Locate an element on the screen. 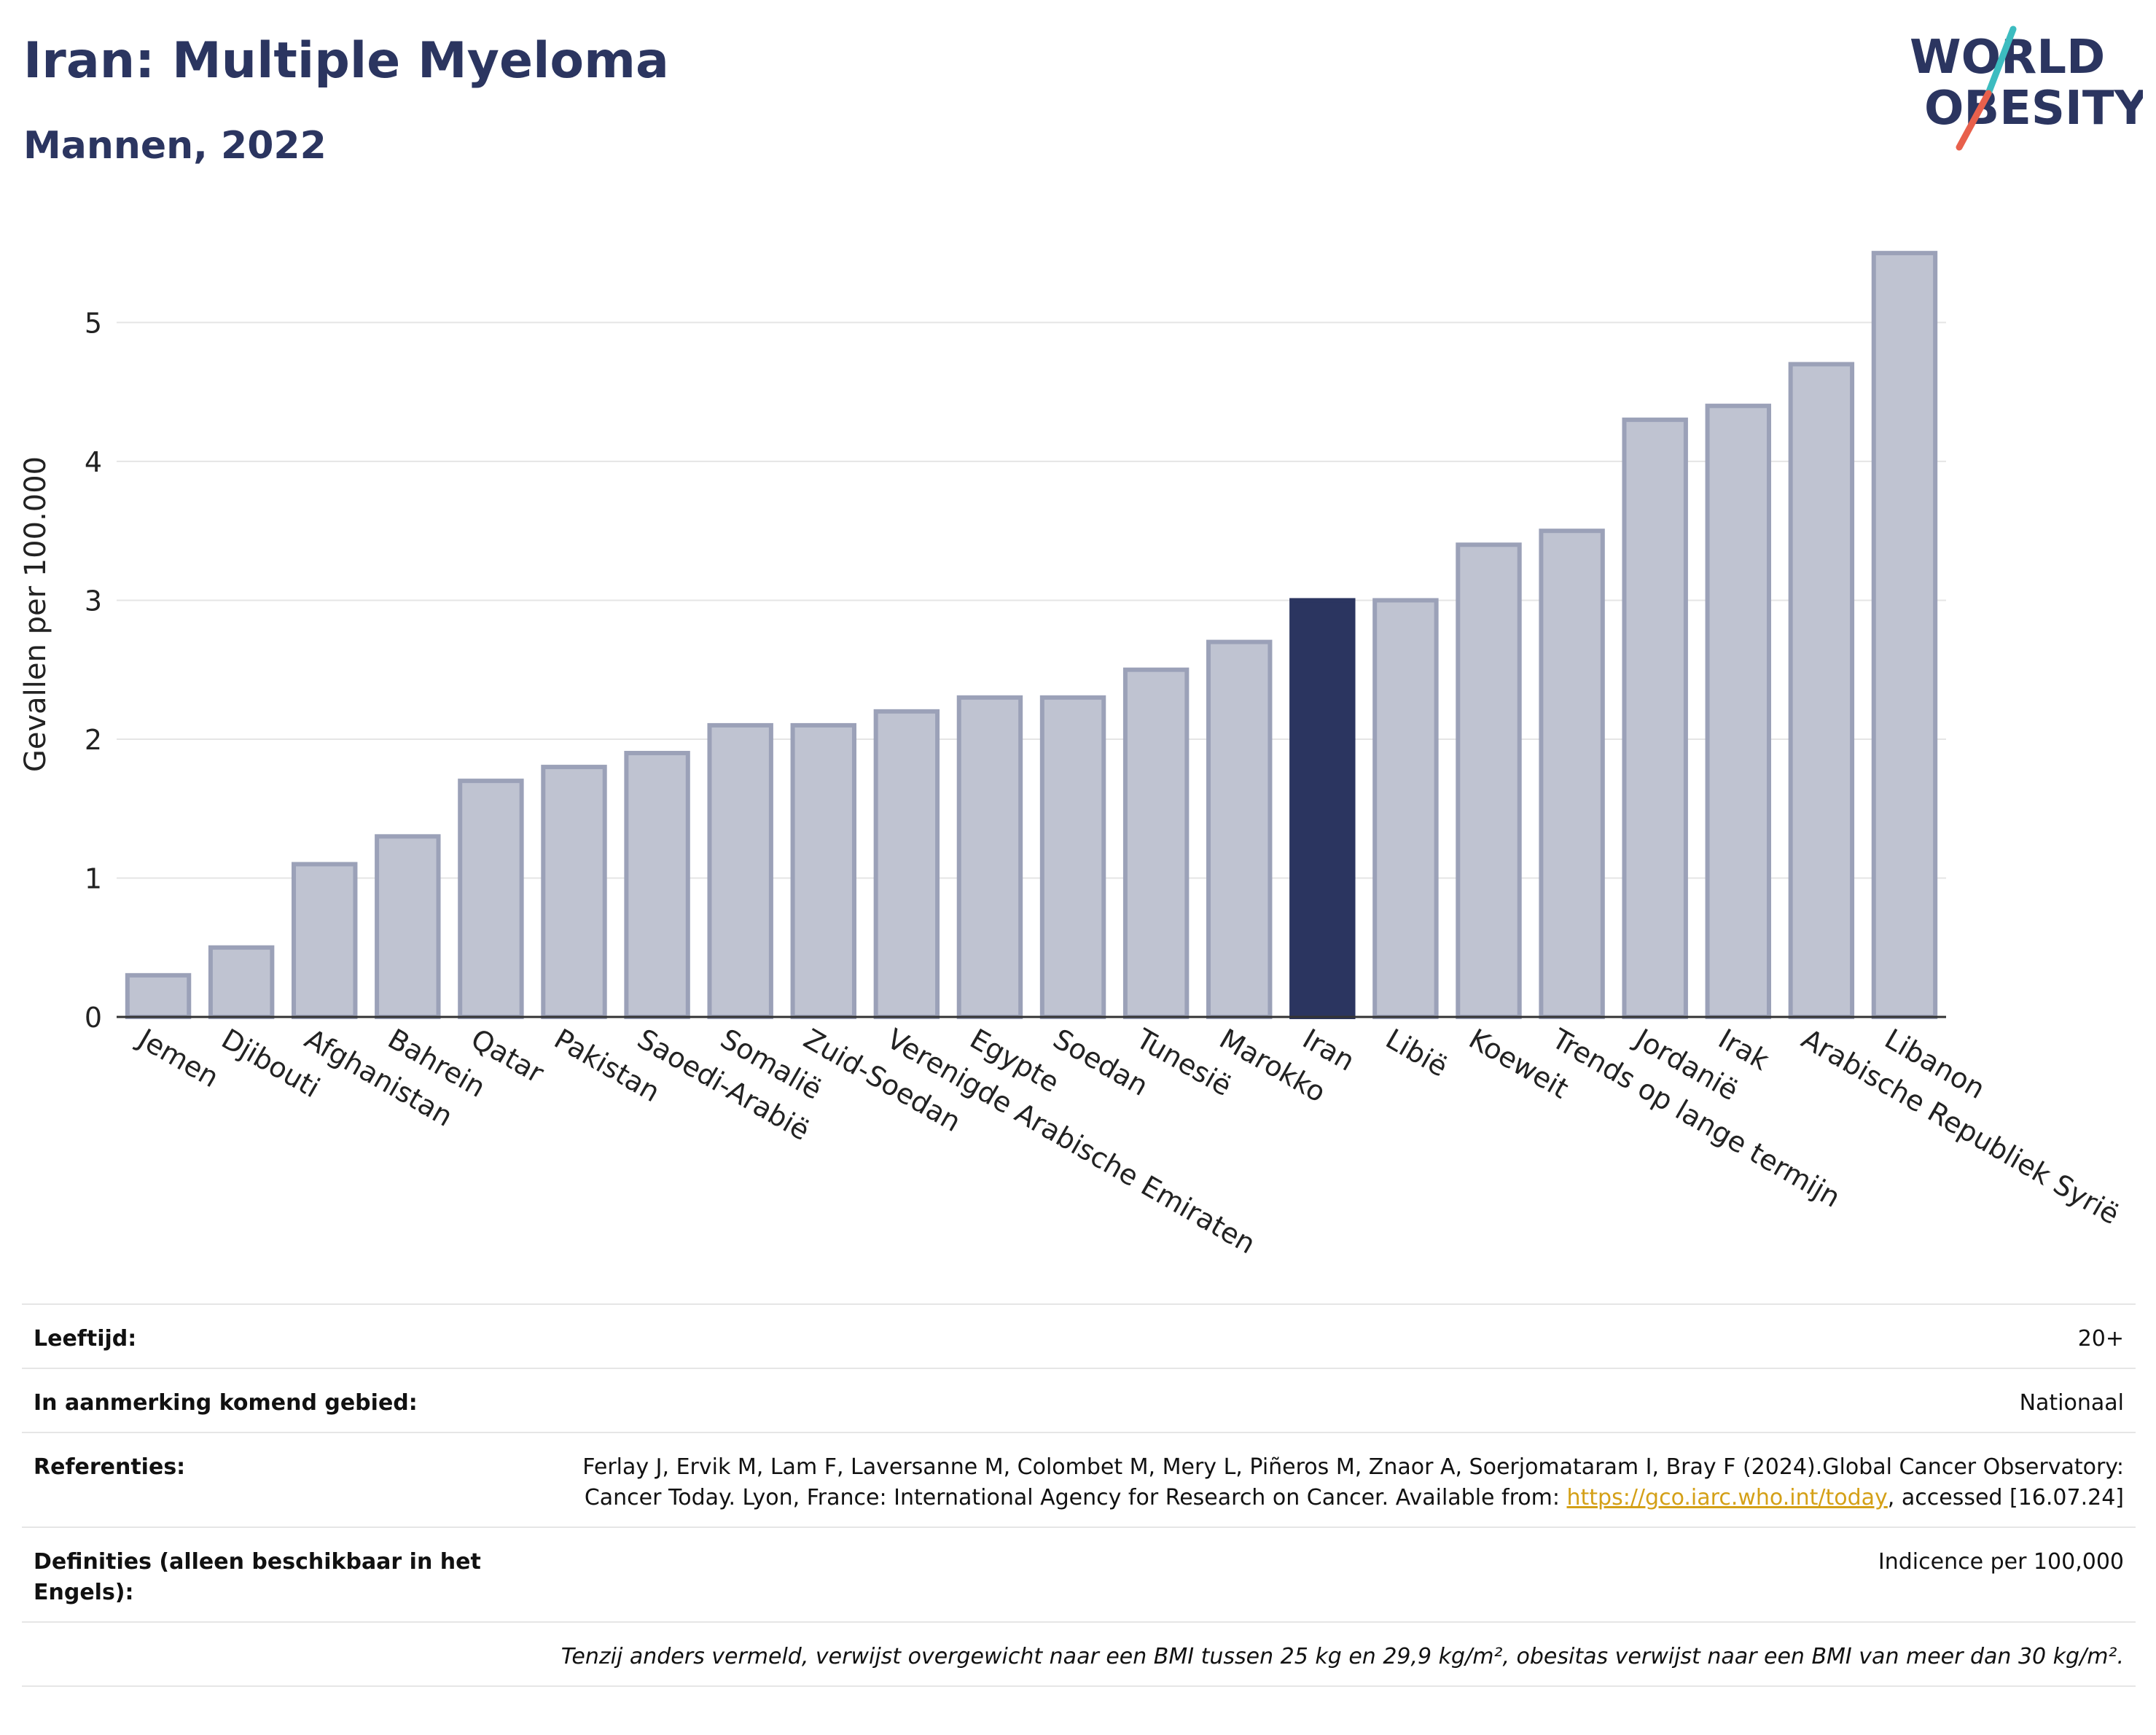 The width and height of the screenshot is (2156, 1735). bar-libi- is located at coordinates (1406, 808).